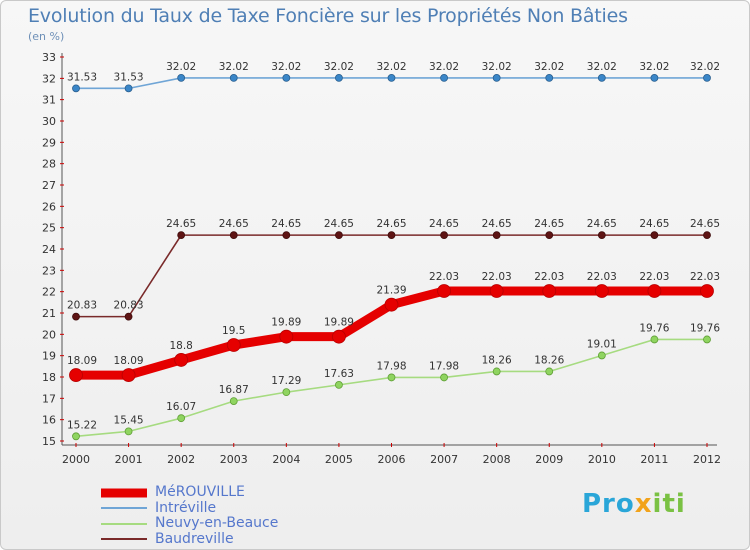 The image size is (750, 550). What do you see at coordinates (654, 328) in the screenshot?
I see `data-label-neuvy-en-beauce: 19.76` at bounding box center [654, 328].